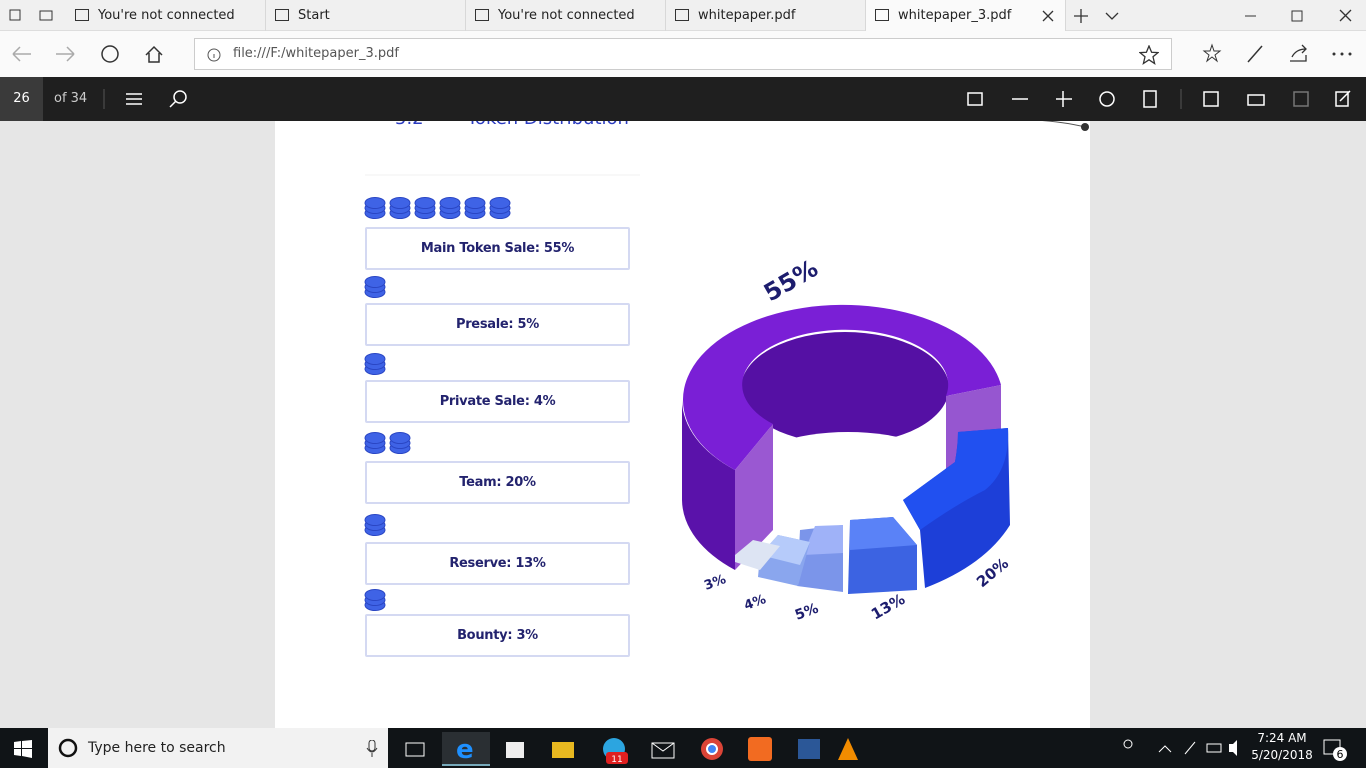  Describe the element at coordinates (157, 748) in the screenshot. I see `search-placeholder: Type here to search` at that location.